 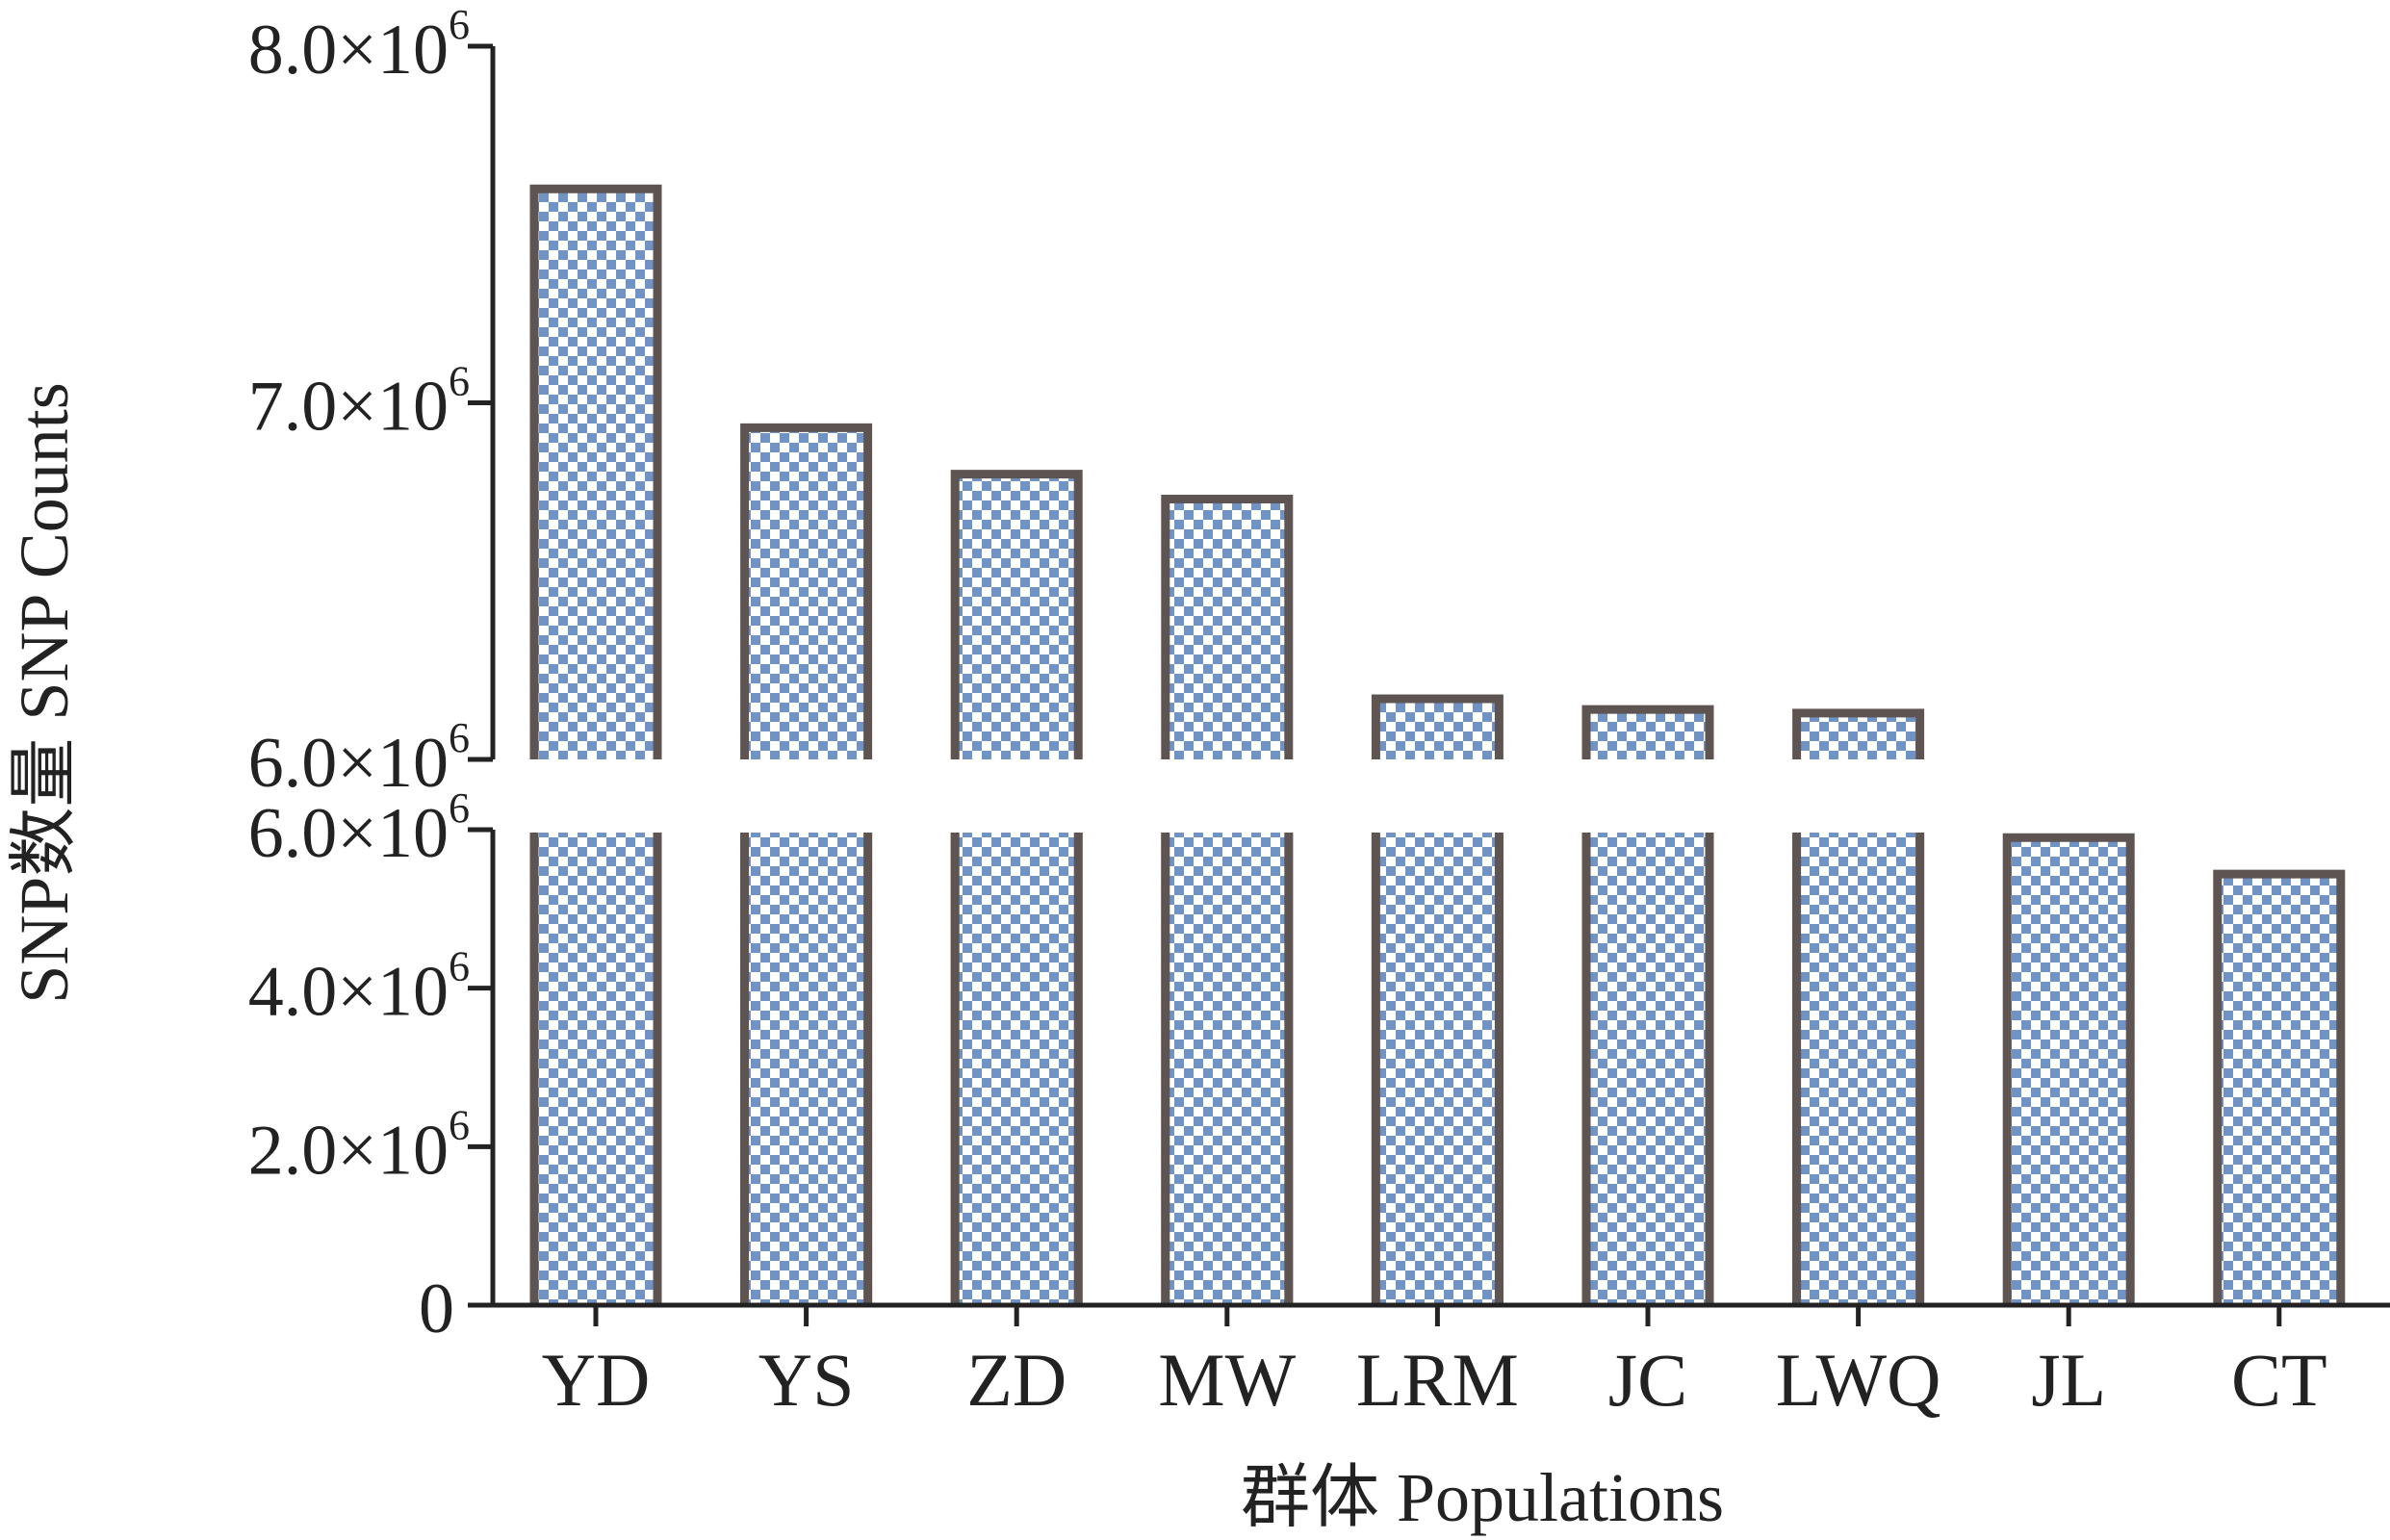 What do you see at coordinates (359, 987) in the screenshot?
I see `y-tick-label: 4.0×10⁶` at bounding box center [359, 987].